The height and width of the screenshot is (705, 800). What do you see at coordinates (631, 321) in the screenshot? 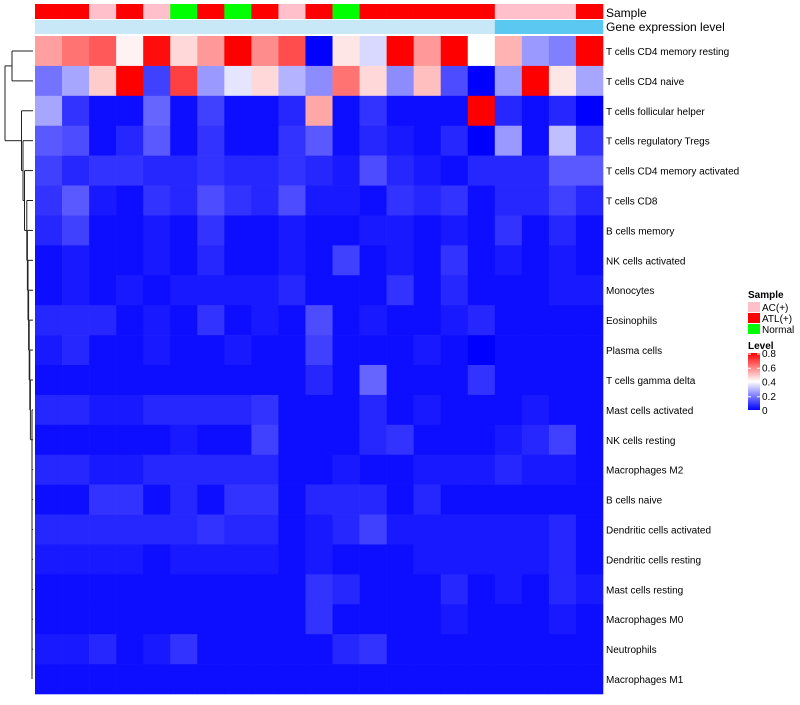
I see `row-label: Eosinophils` at bounding box center [631, 321].